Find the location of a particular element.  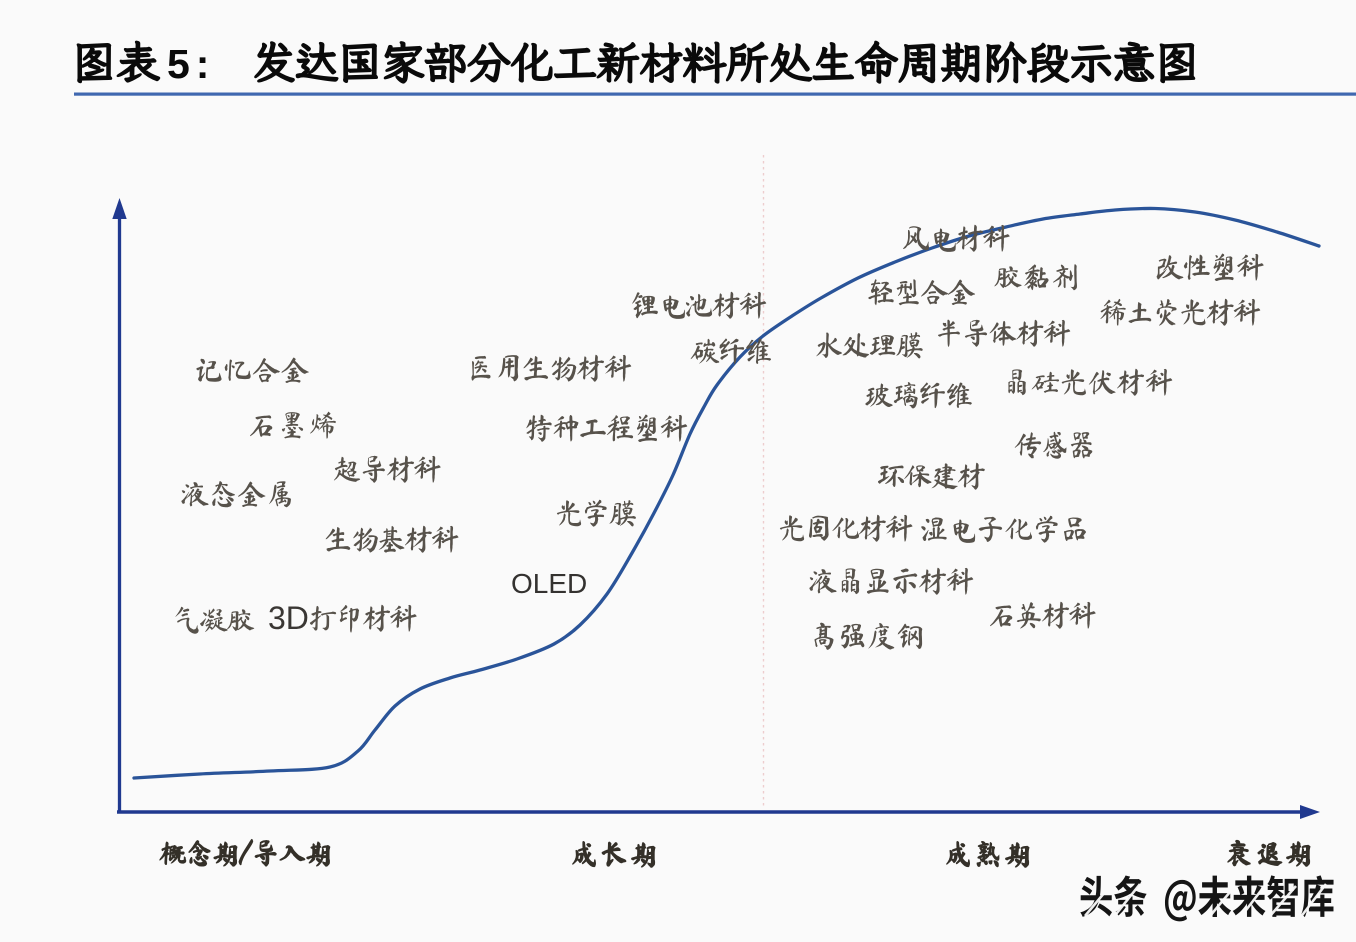

svg-text: OLED is located at coordinates (549, 583).